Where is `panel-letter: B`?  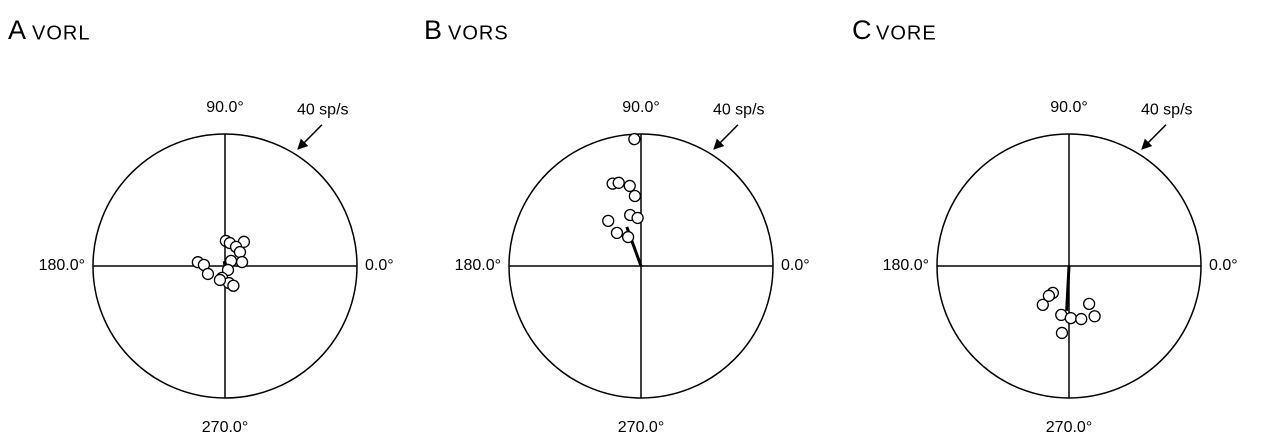
panel-letter: B is located at coordinates (433, 30).